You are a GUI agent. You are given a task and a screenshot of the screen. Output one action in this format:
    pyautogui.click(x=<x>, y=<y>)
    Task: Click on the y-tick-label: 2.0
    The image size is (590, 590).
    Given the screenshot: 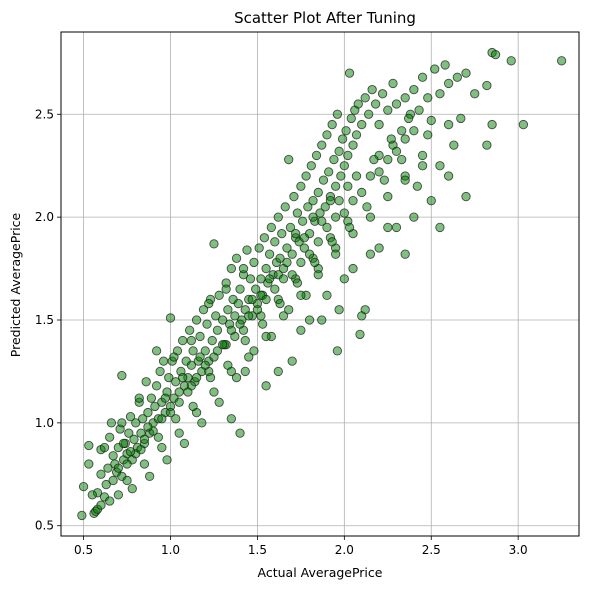 What is the action you would take?
    pyautogui.click(x=44, y=217)
    